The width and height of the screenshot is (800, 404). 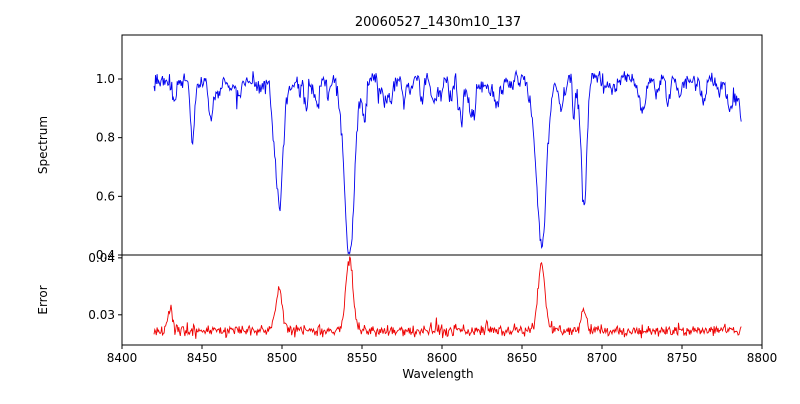 I want to click on x-tick-label: 8600, so click(x=442, y=358).